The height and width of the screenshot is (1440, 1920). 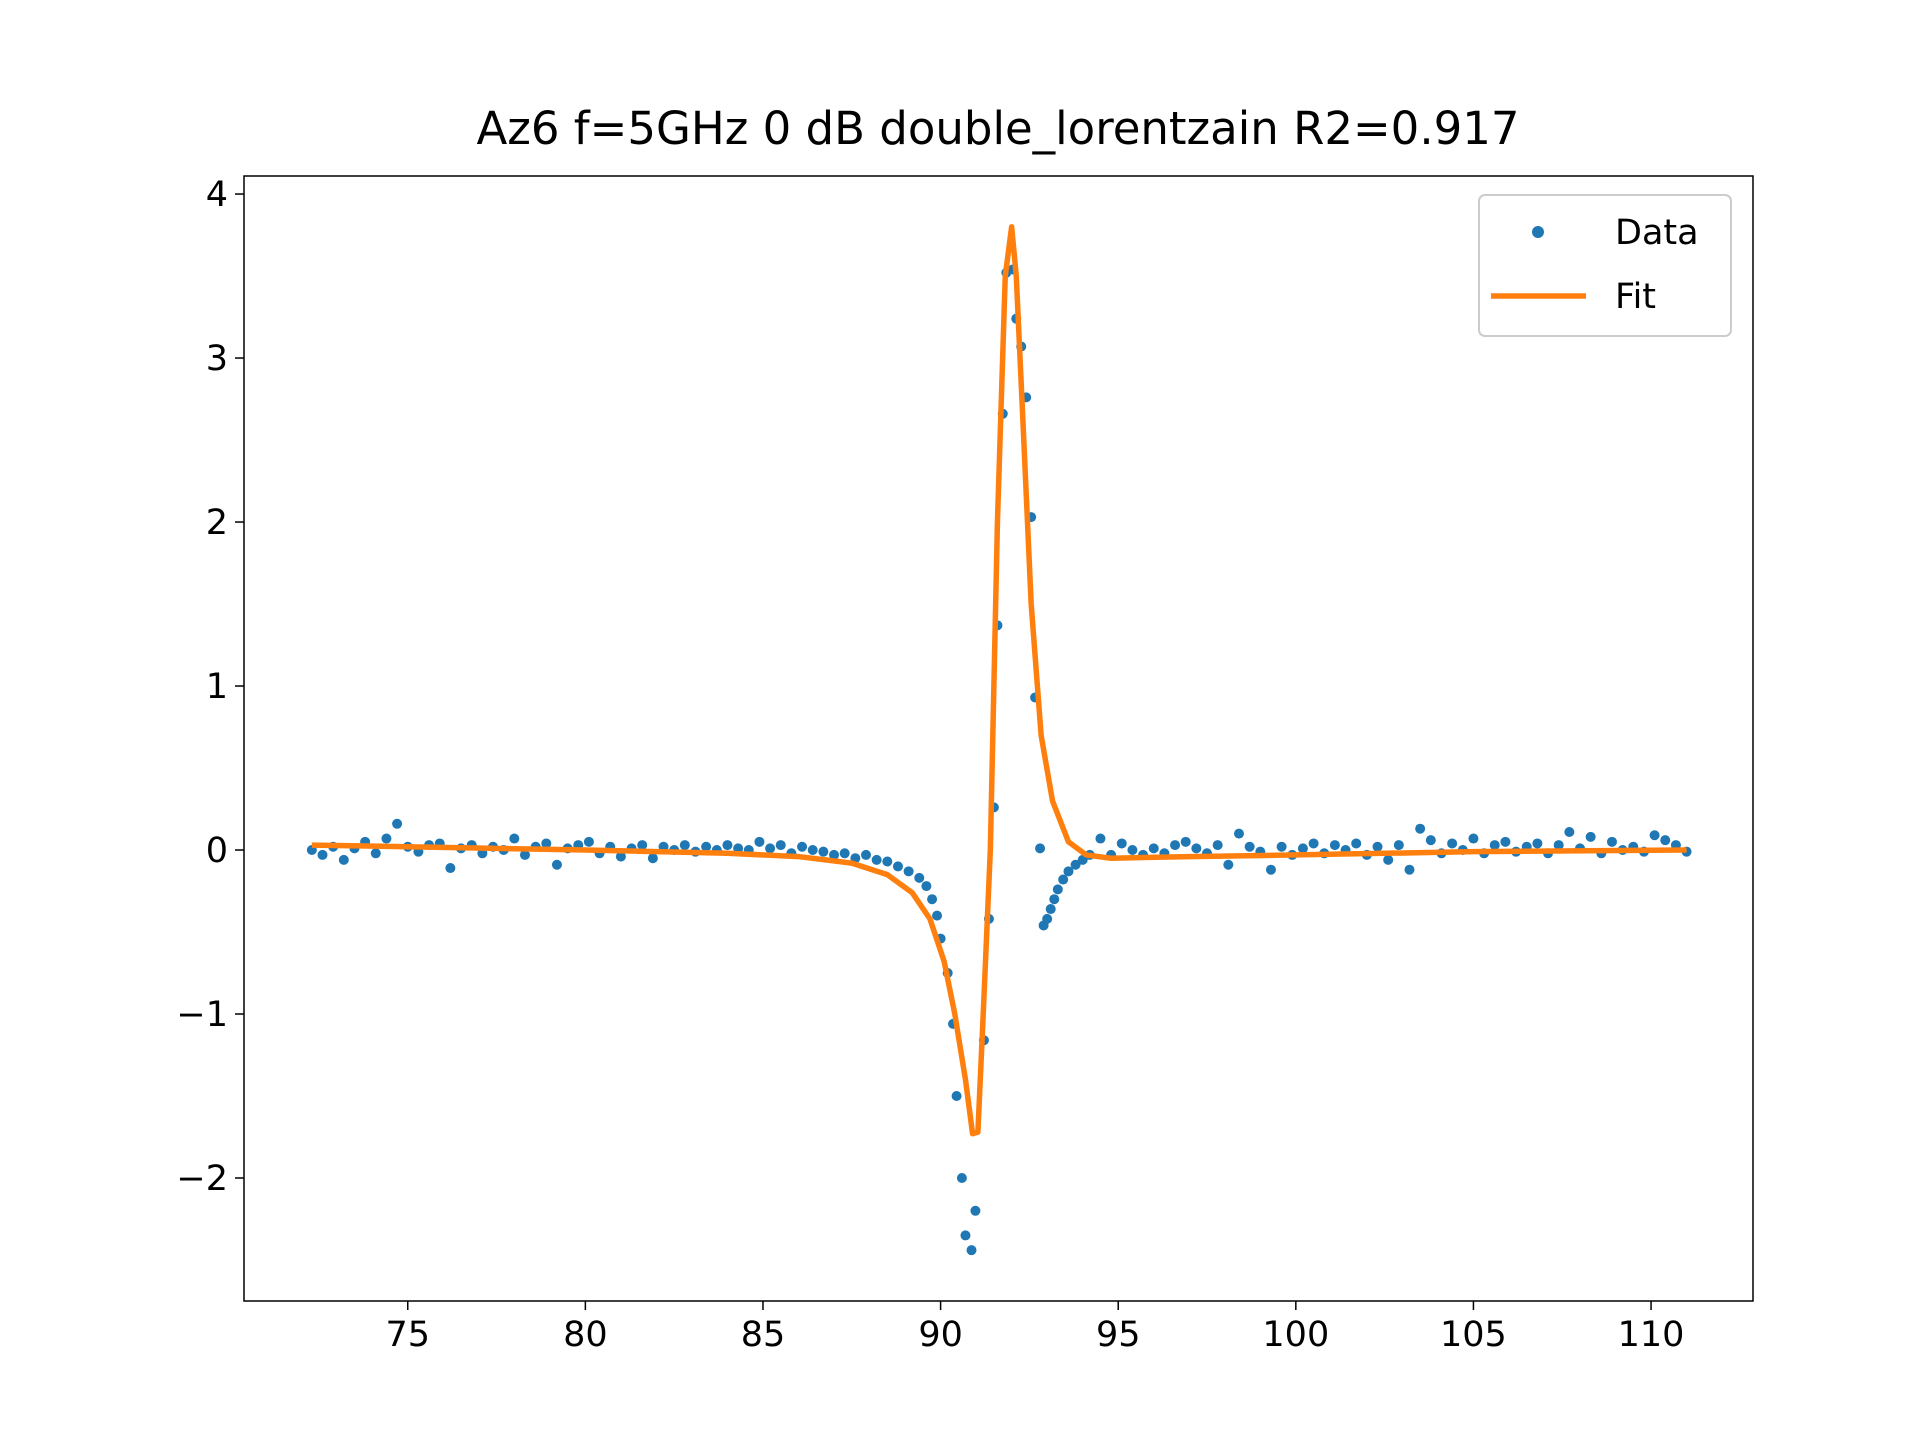 What do you see at coordinates (1538, 232) in the screenshot?
I see `legend-marker` at bounding box center [1538, 232].